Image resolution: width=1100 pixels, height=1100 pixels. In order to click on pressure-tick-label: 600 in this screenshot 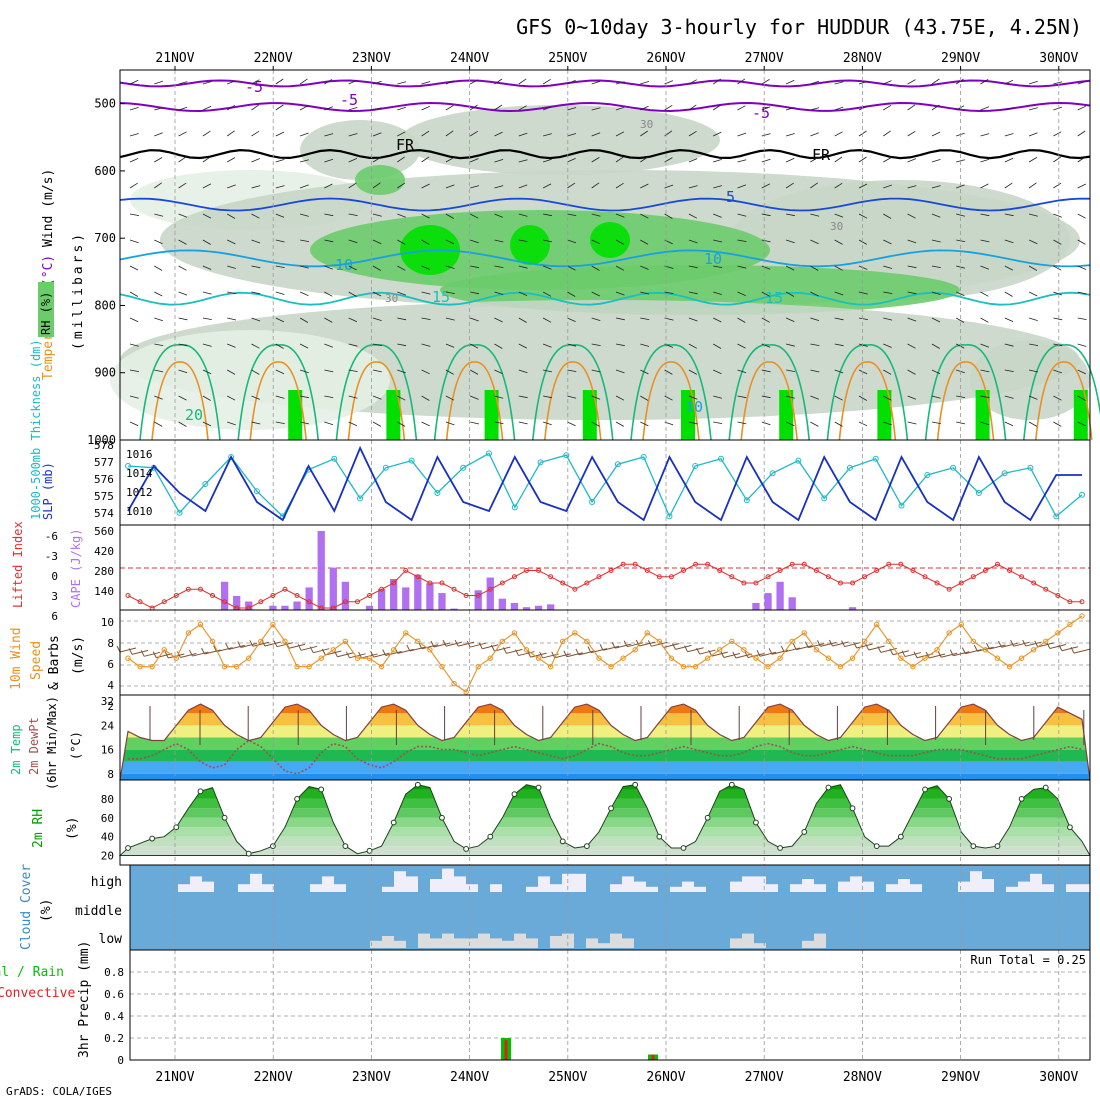, I will do `click(105, 171)`.